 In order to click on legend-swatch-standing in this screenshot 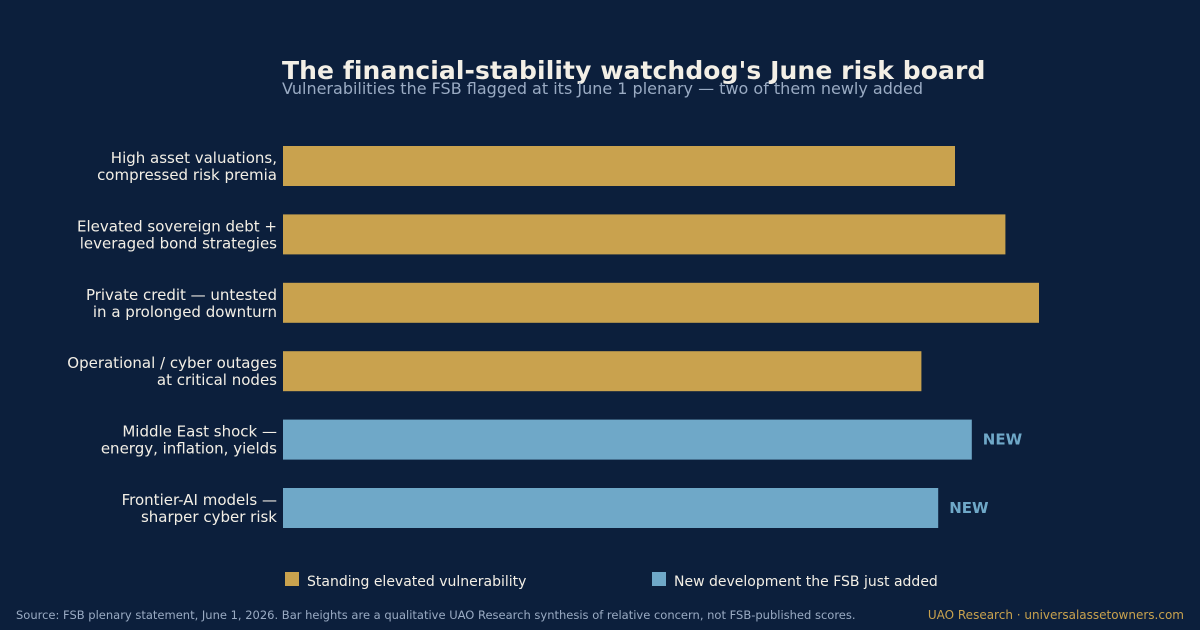, I will do `click(292, 579)`.